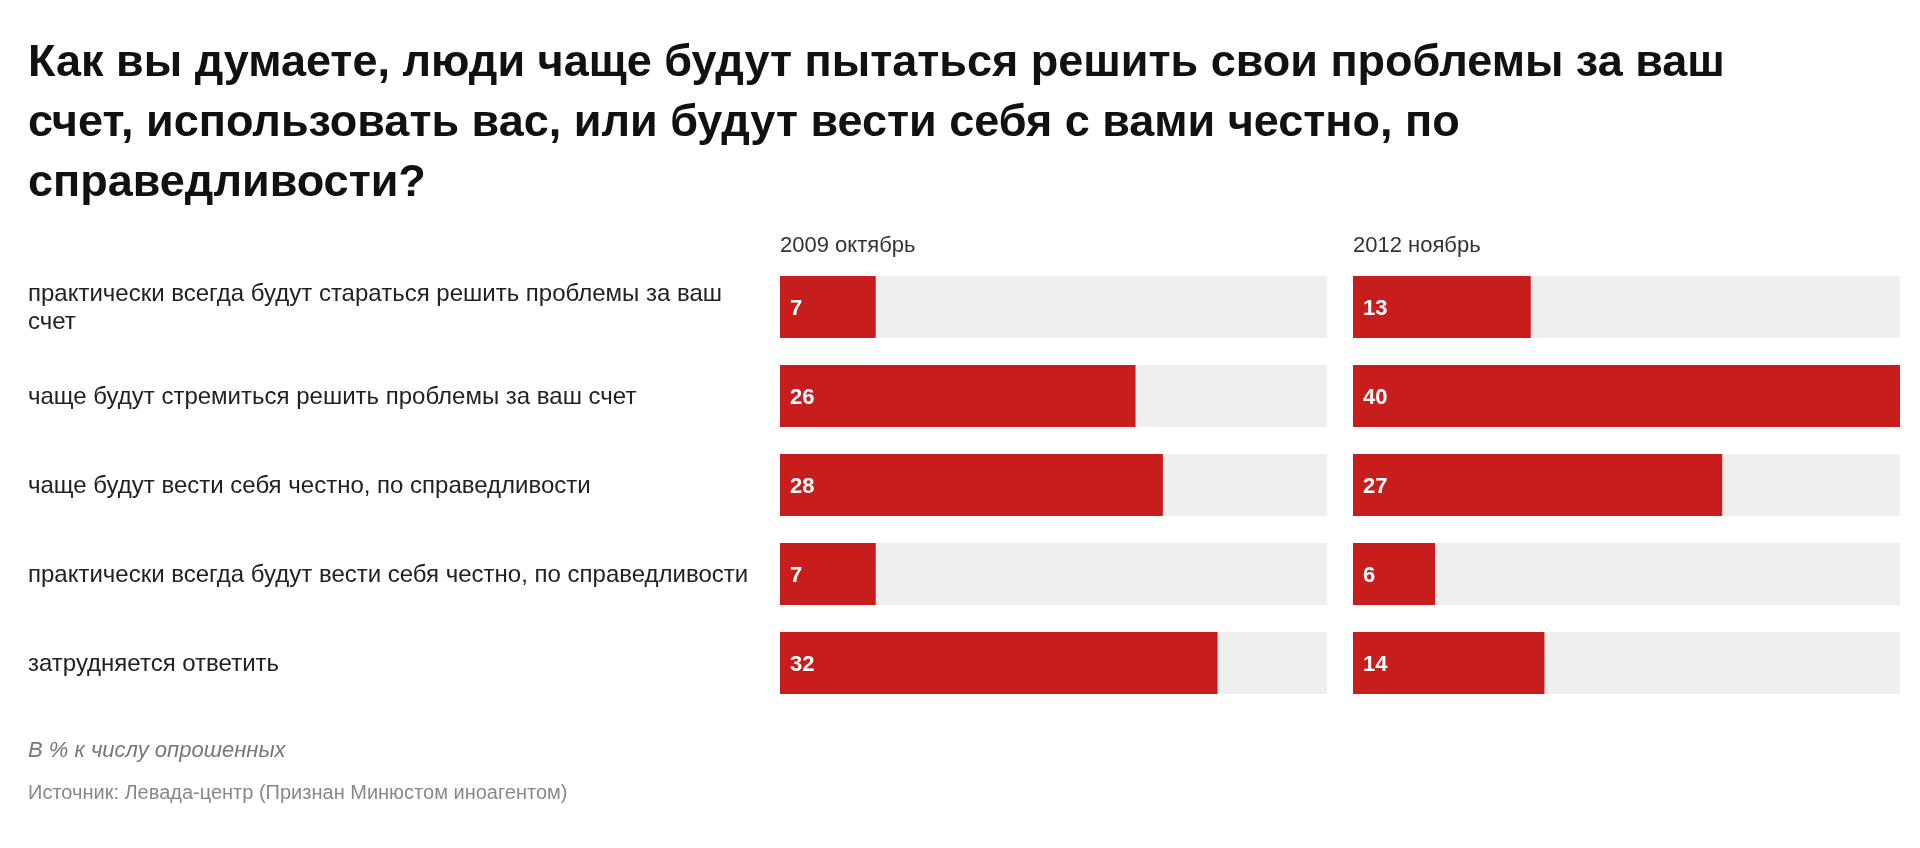  Describe the element at coordinates (802, 485) in the screenshot. I see `data-label: 28` at that location.